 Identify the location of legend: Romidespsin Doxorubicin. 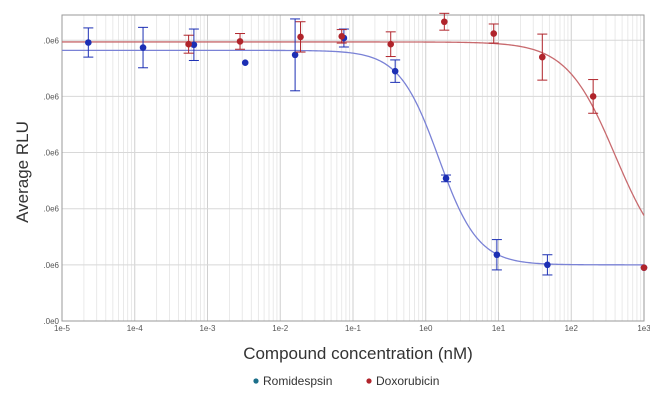
(346, 381).